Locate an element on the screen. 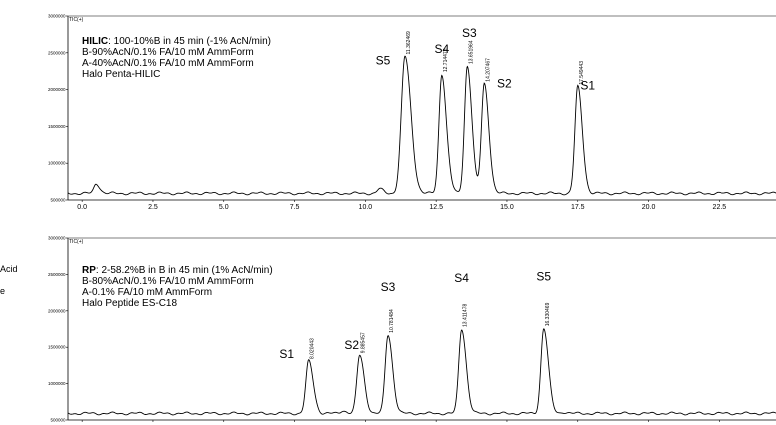 The height and width of the screenshot is (425, 776). hilic-peak-rt-label: 14.207467 is located at coordinates (488, 70).